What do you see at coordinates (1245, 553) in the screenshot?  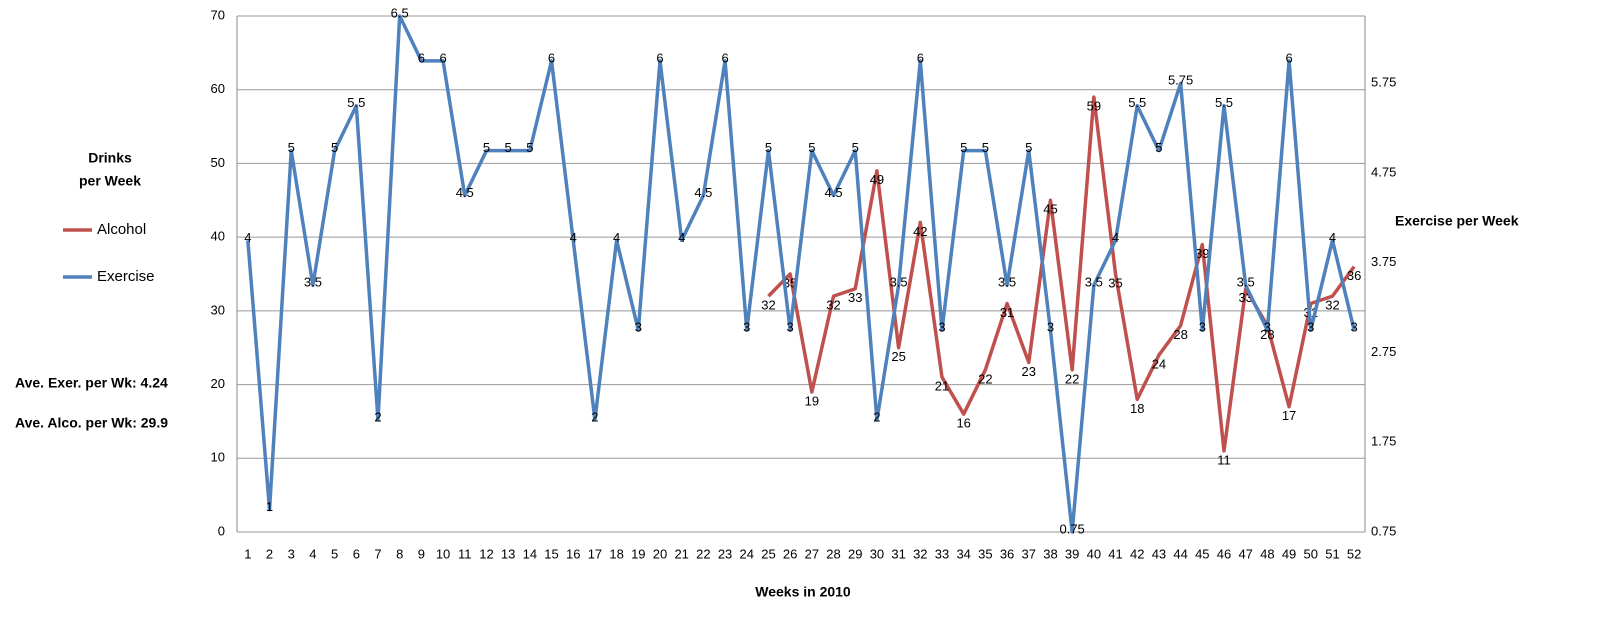 I see `x-tick-label: 47` at bounding box center [1245, 553].